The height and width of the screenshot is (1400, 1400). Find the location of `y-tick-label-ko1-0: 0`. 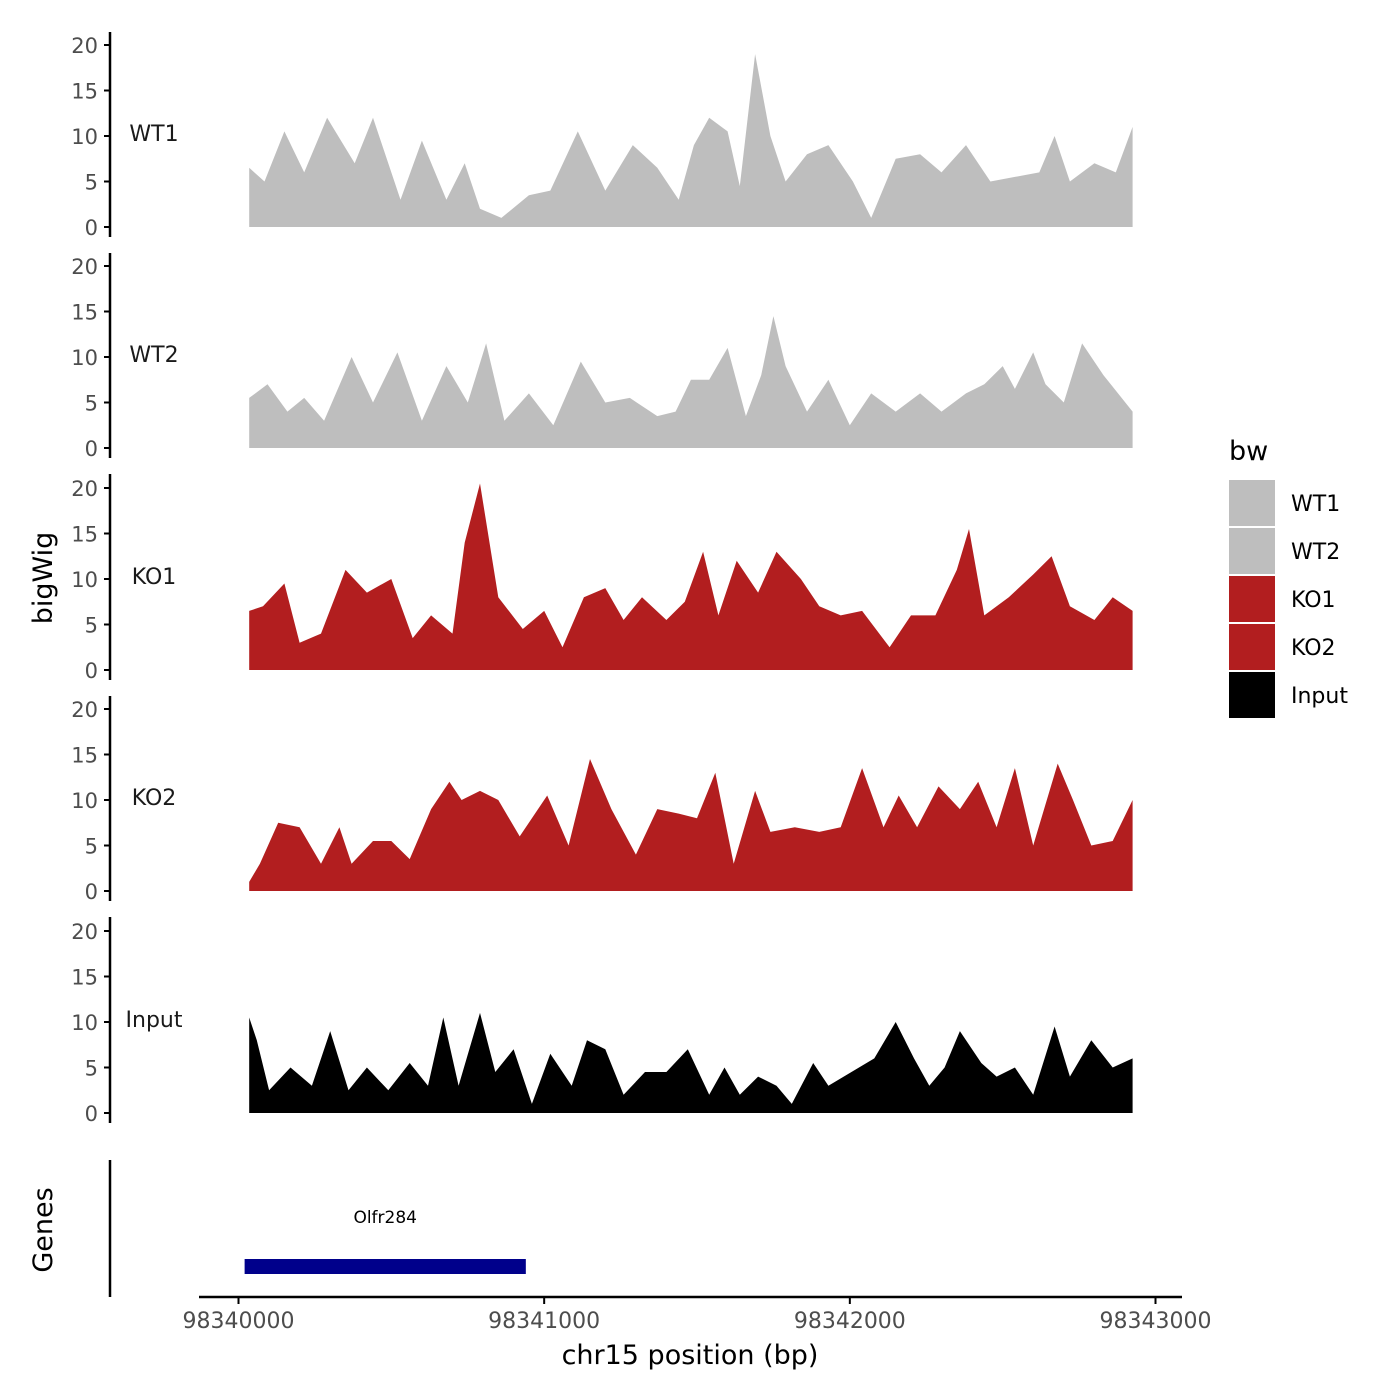

y-tick-label-ko1-0: 0 is located at coordinates (91, 671).